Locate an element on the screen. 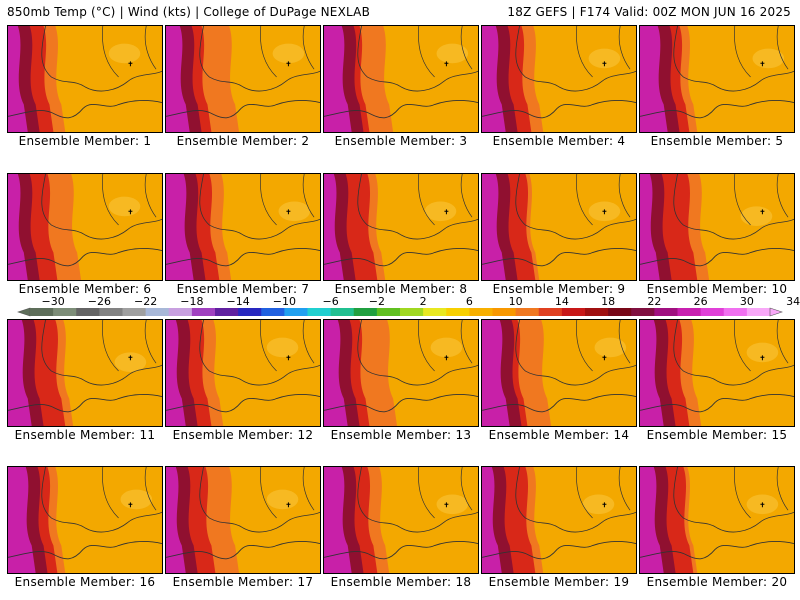  colorbar-tick-label: 10 is located at coordinates (516, 302).